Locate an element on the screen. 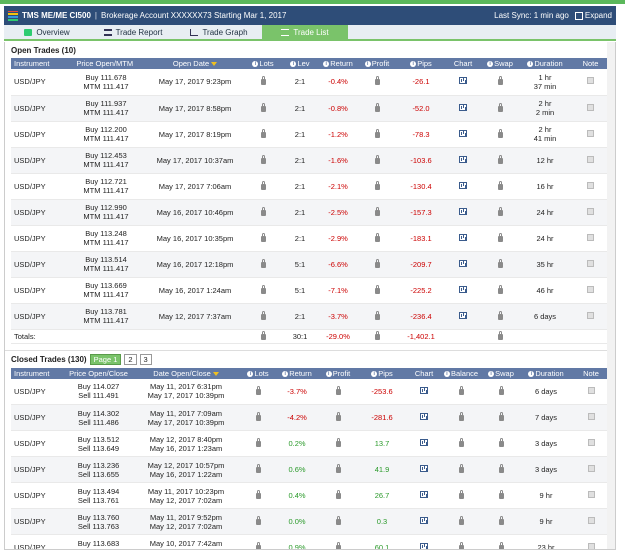 The height and width of the screenshot is (550, 625). expand-button: Expand is located at coordinates (593, 15).